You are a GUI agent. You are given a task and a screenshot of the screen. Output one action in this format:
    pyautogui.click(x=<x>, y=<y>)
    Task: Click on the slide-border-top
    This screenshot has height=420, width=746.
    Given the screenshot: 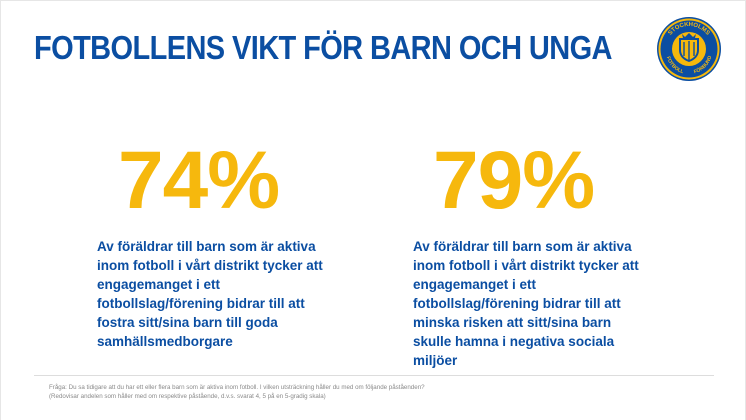 What is the action you would take?
    pyautogui.click(x=373, y=0)
    